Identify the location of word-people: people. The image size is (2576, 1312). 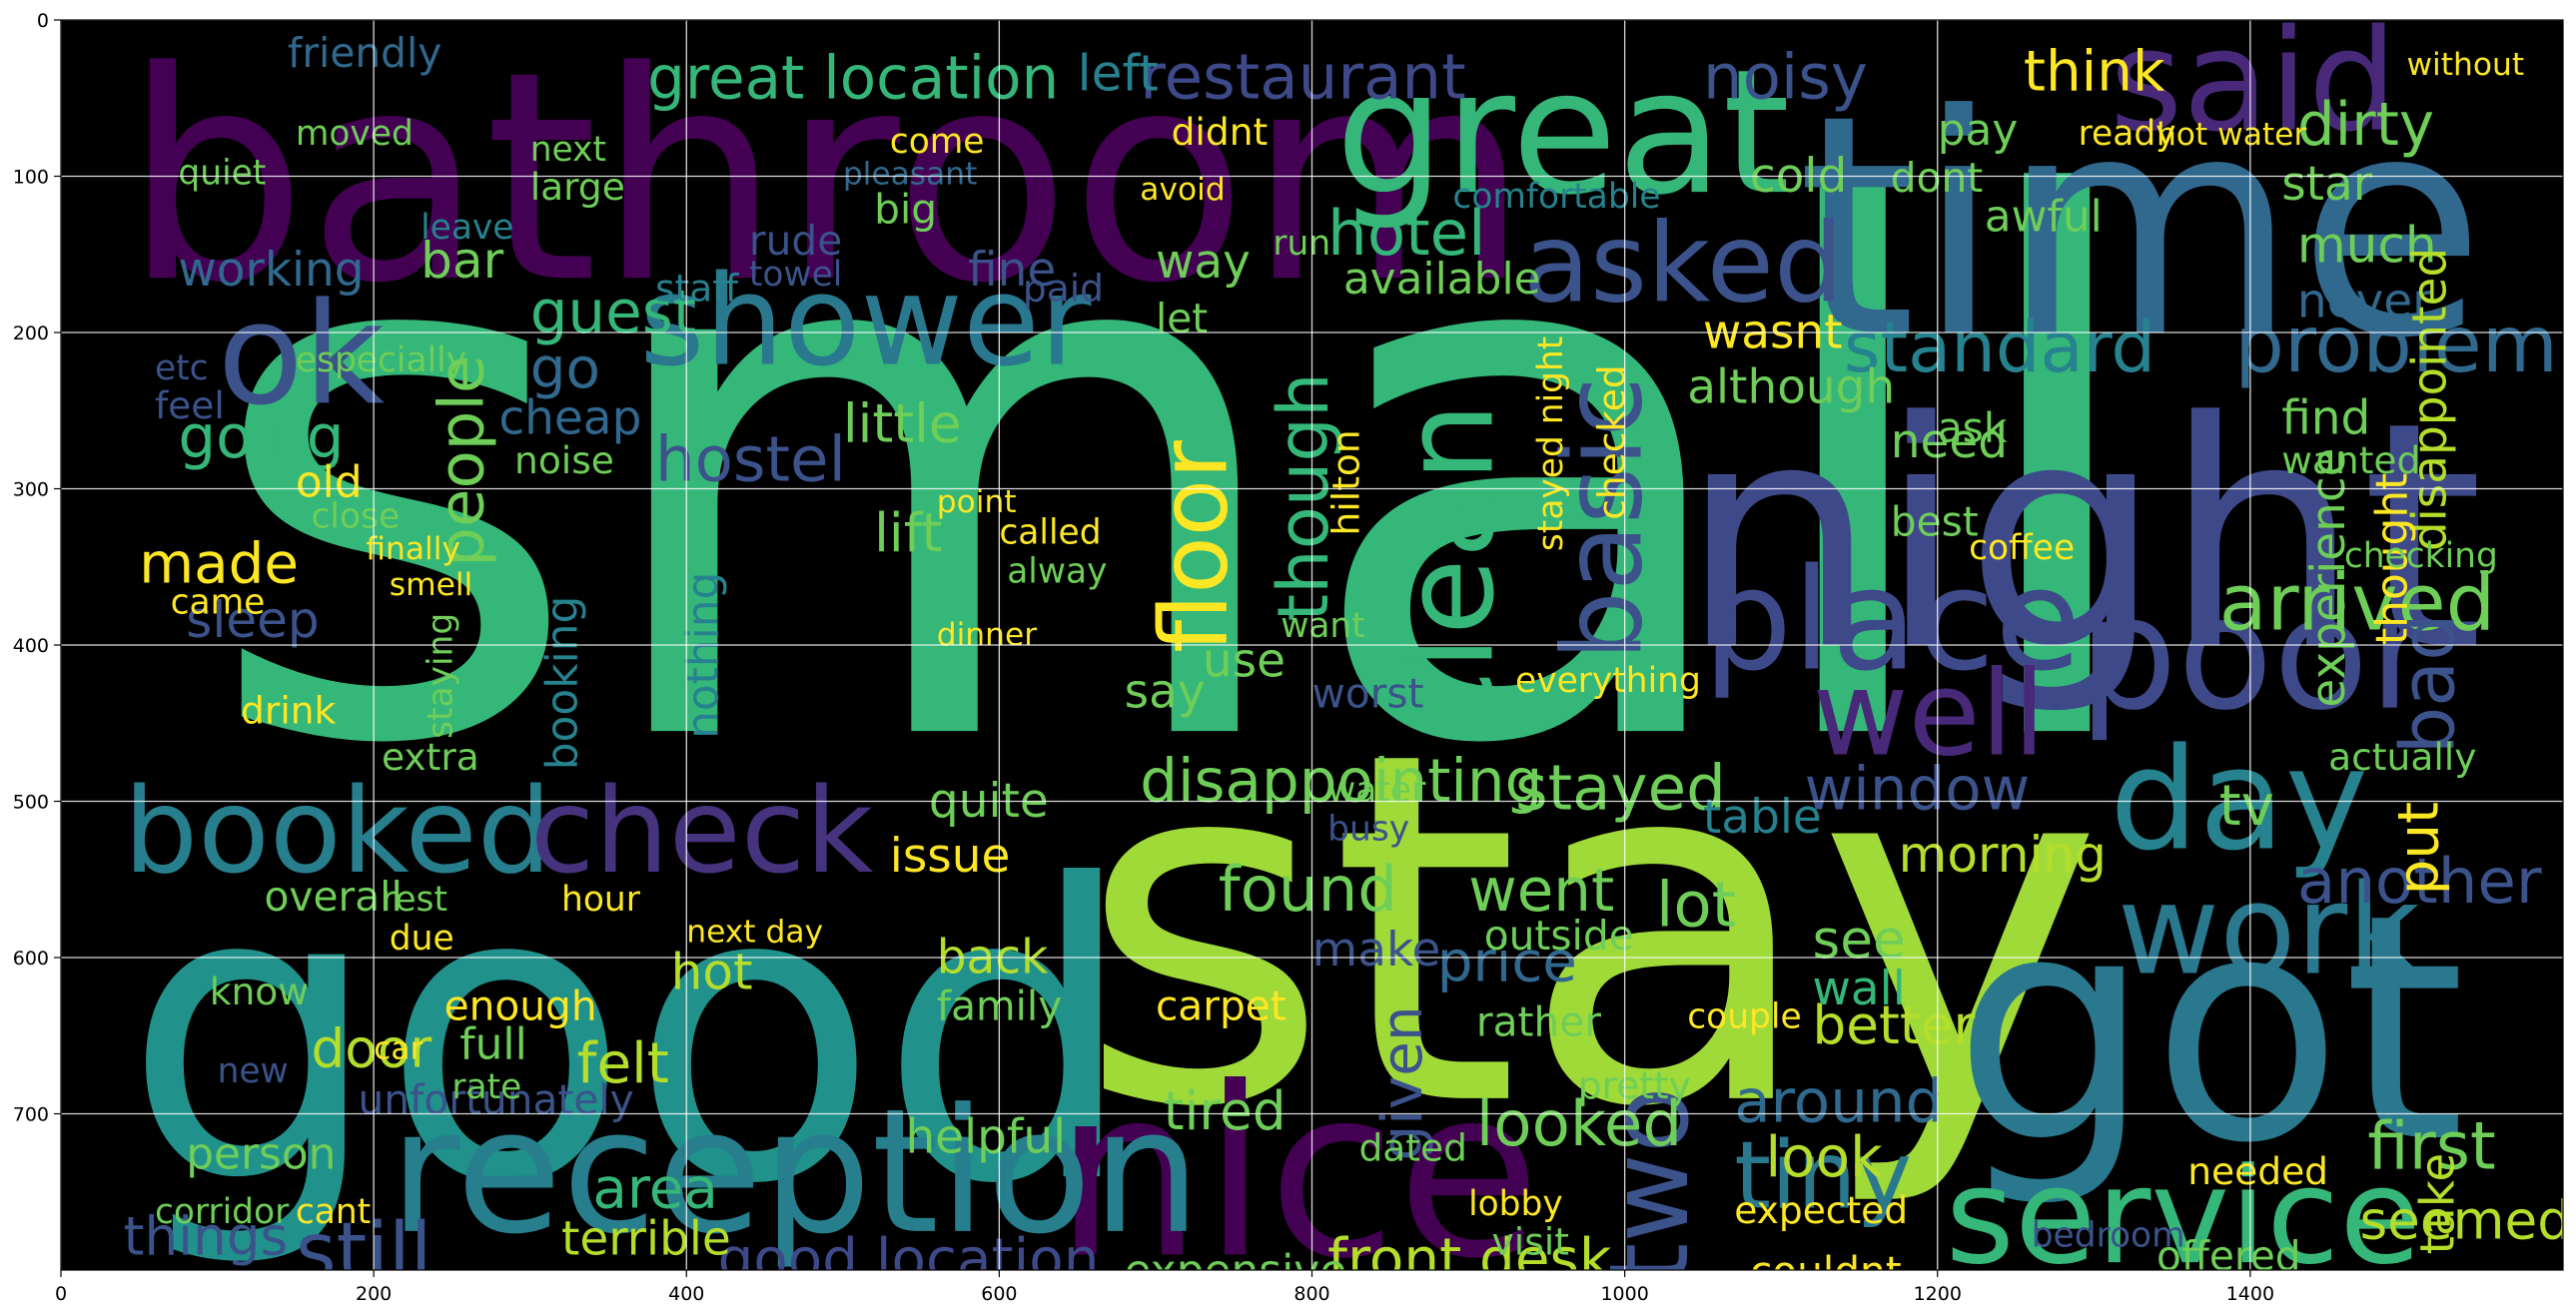
(462, 461).